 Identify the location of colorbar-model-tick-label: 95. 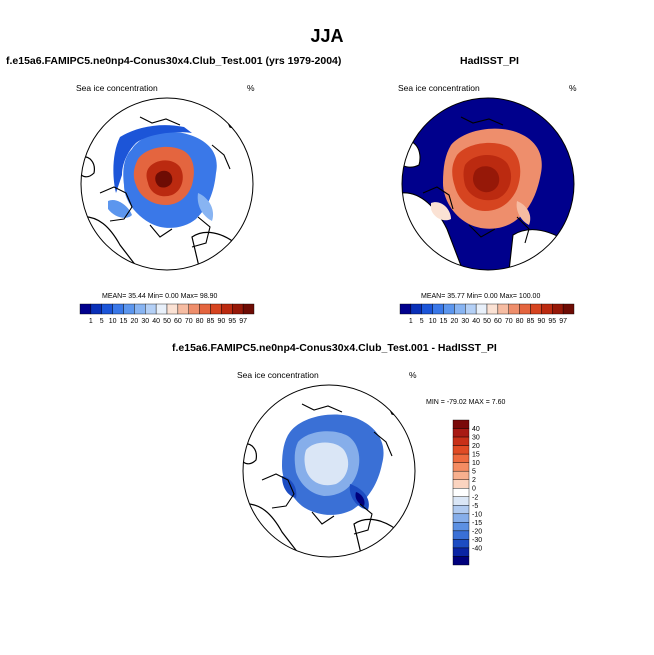
(232, 321).